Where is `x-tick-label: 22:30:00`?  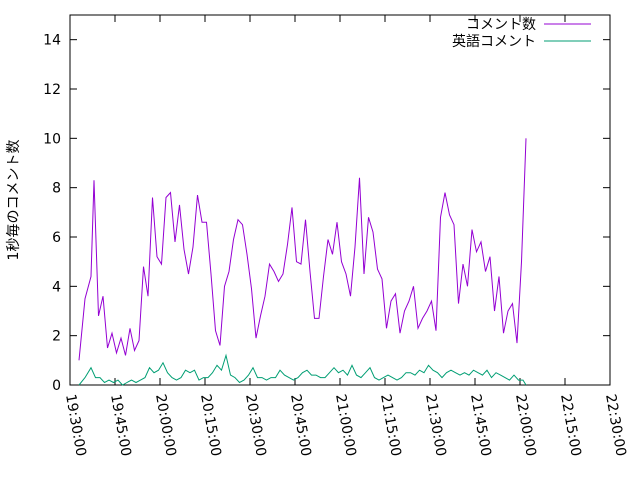
x-tick-label: 22:30:00 is located at coordinates (615, 425).